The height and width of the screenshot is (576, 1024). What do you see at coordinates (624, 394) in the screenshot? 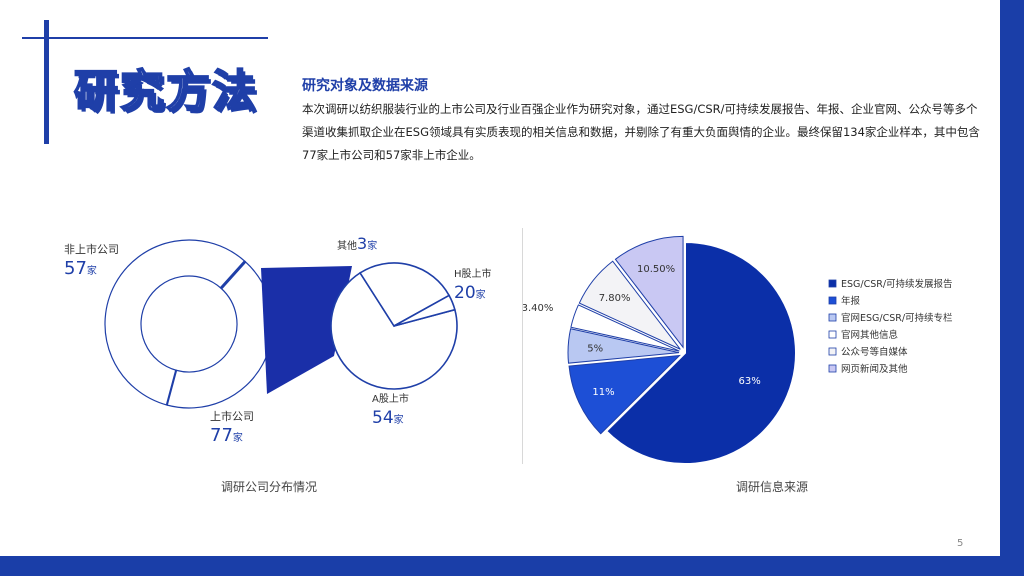
I see `slice-annual-report` at bounding box center [624, 394].